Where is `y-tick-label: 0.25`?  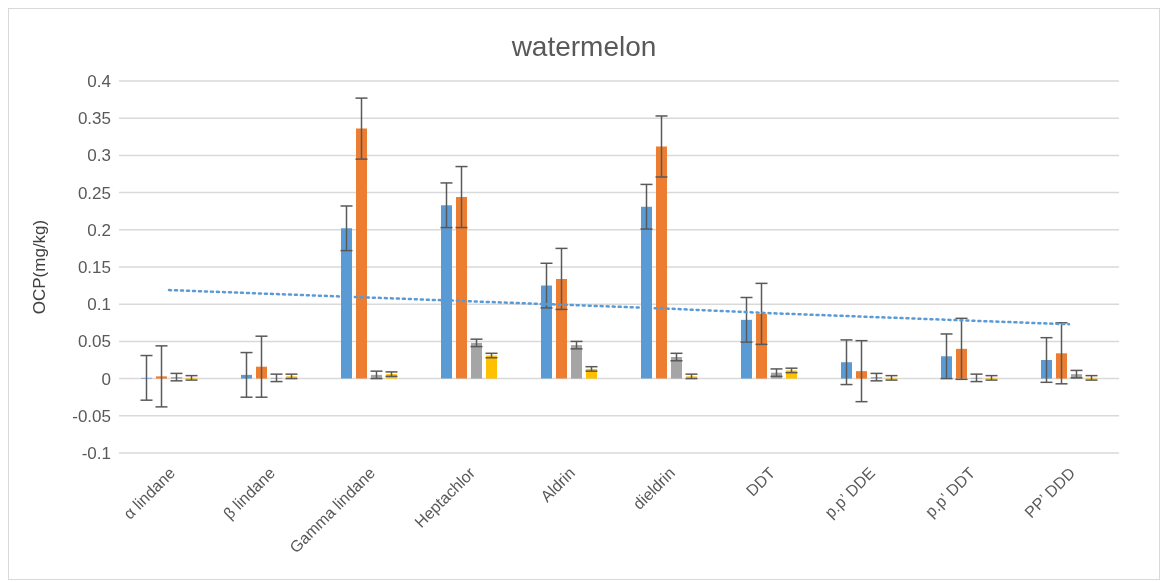
y-tick-label: 0.25 is located at coordinates (94, 193).